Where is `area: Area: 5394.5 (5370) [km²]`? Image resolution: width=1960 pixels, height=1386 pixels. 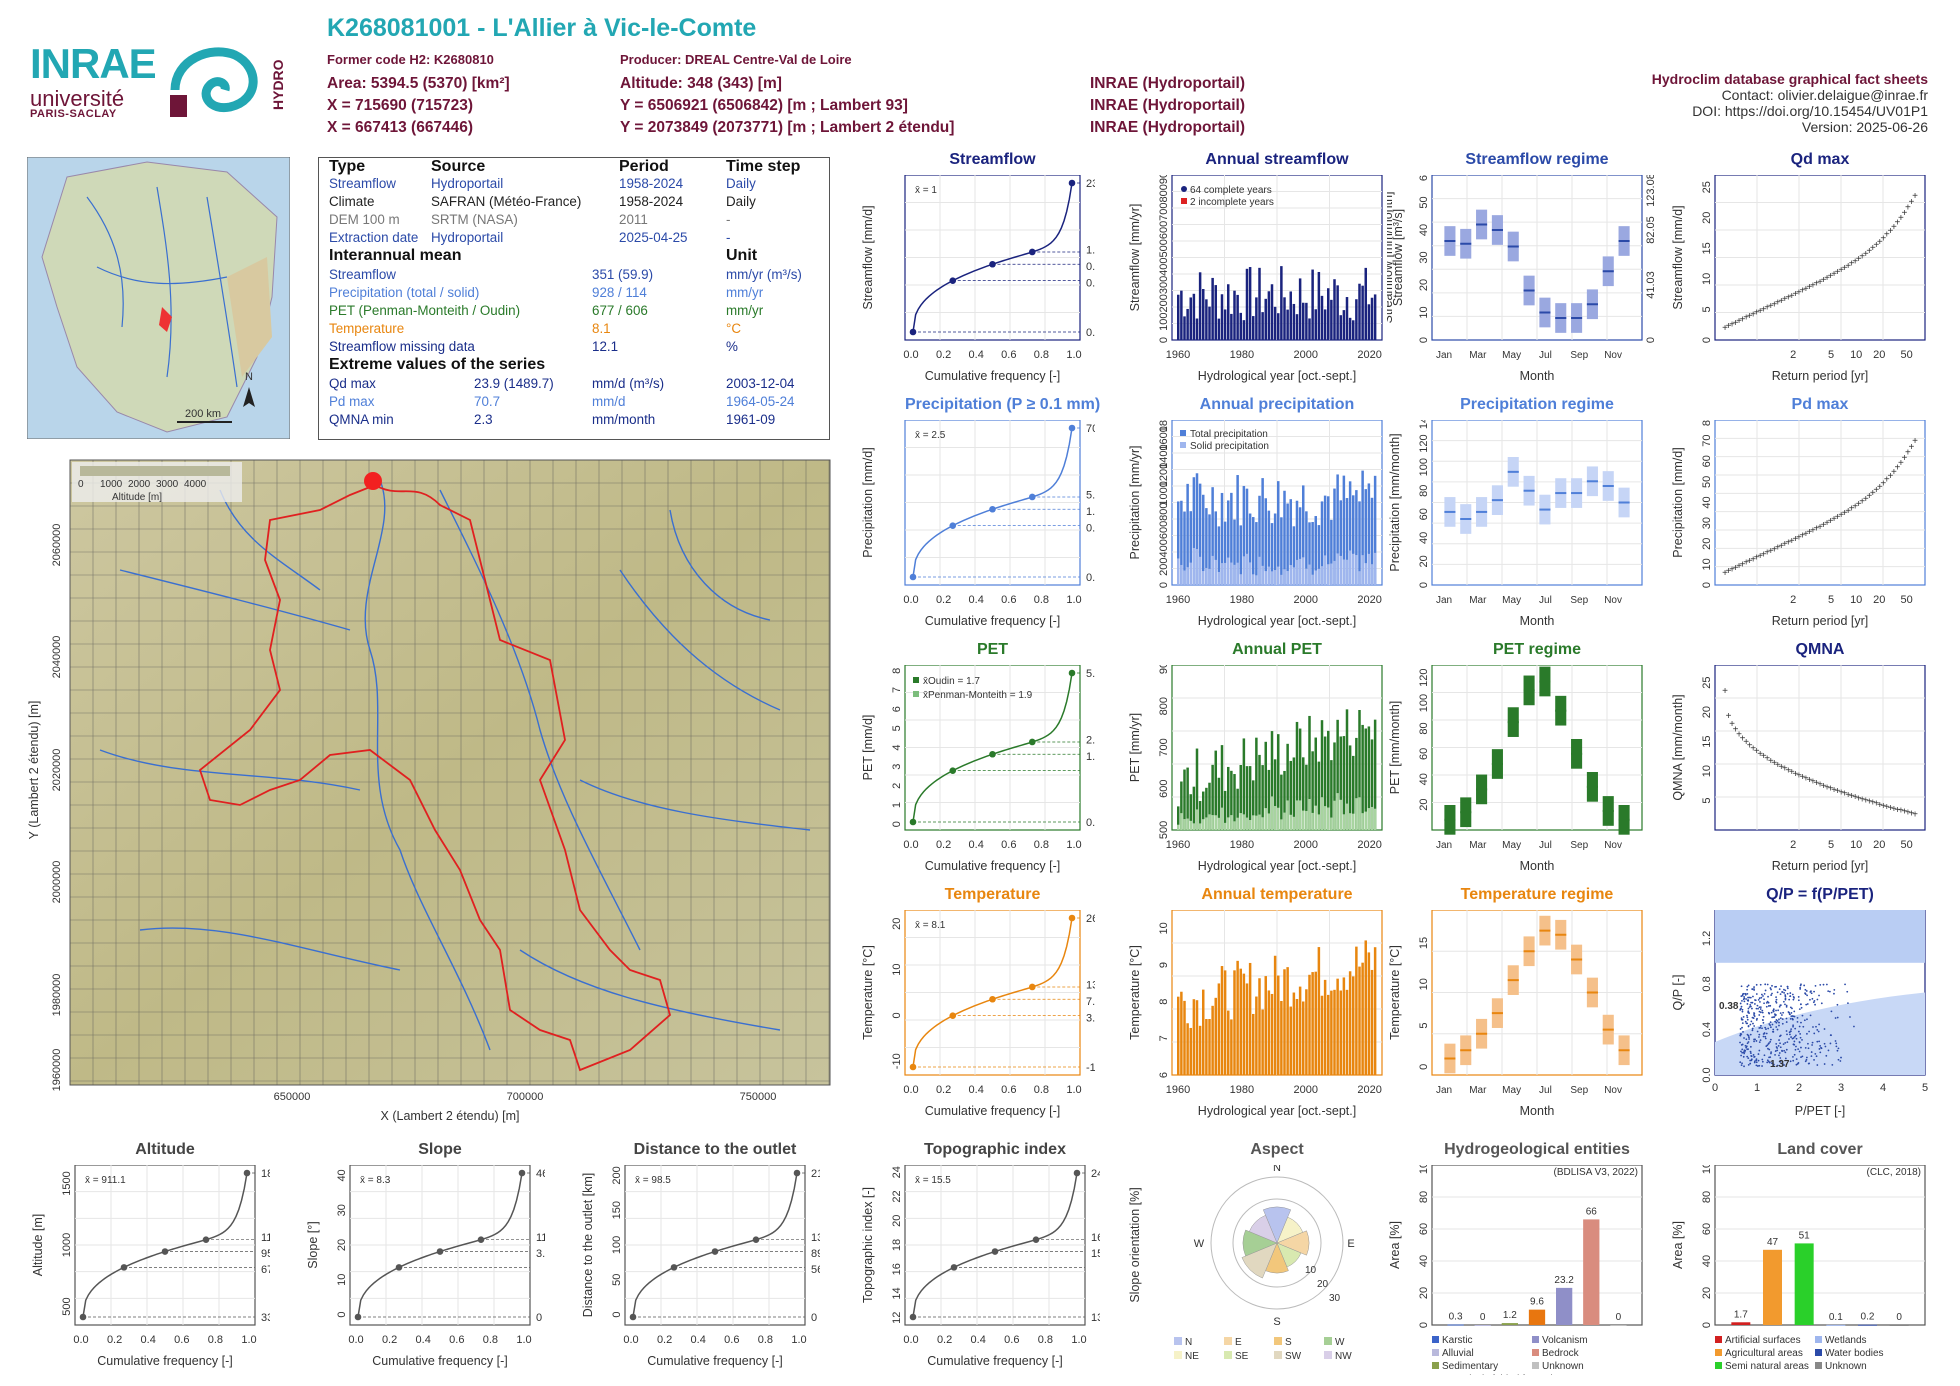 area: Area: 5394.5 (5370) [km²] is located at coordinates (418, 83).